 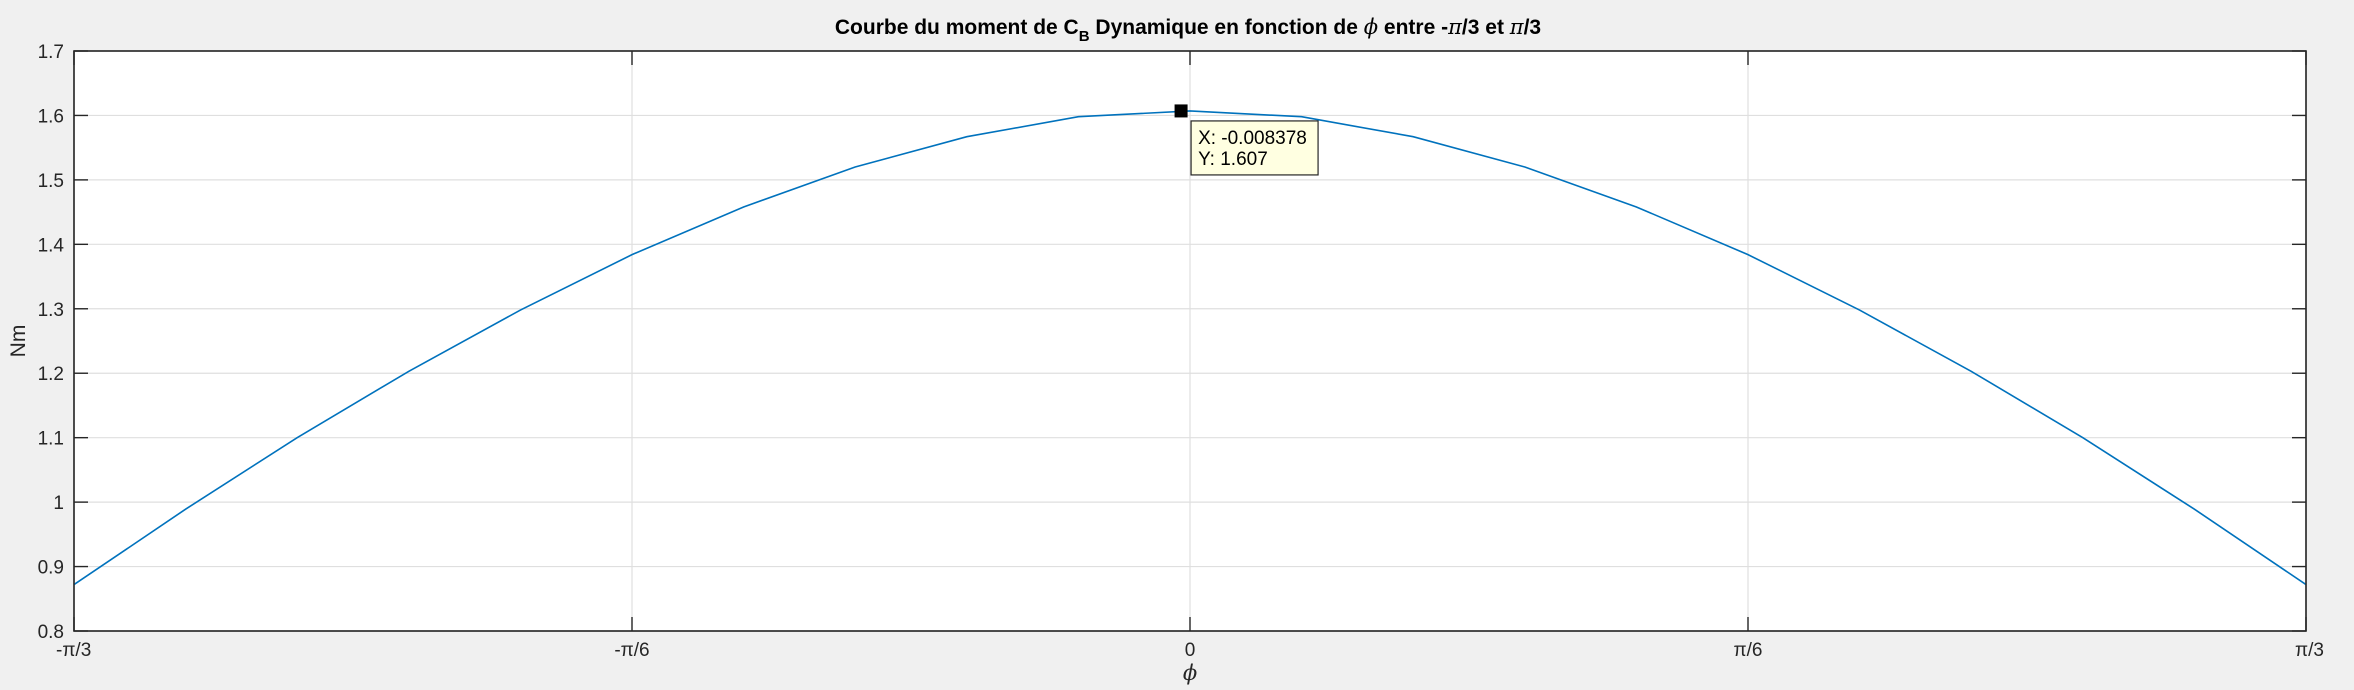 I want to click on x-tick-label: 0, so click(x=1190, y=650).